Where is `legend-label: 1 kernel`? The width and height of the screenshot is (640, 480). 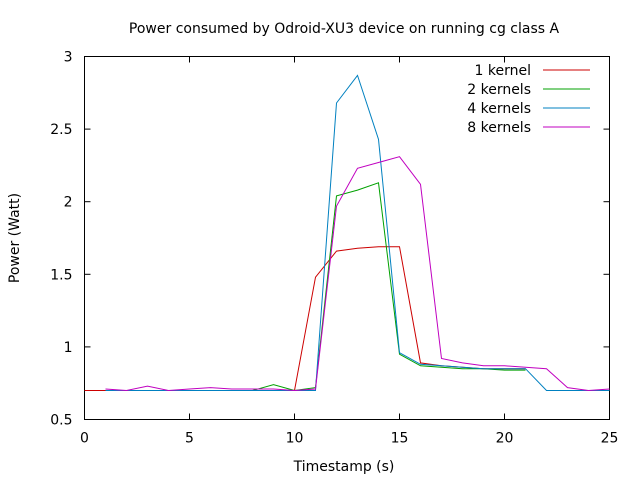 legend-label: 1 kernel is located at coordinates (503, 71).